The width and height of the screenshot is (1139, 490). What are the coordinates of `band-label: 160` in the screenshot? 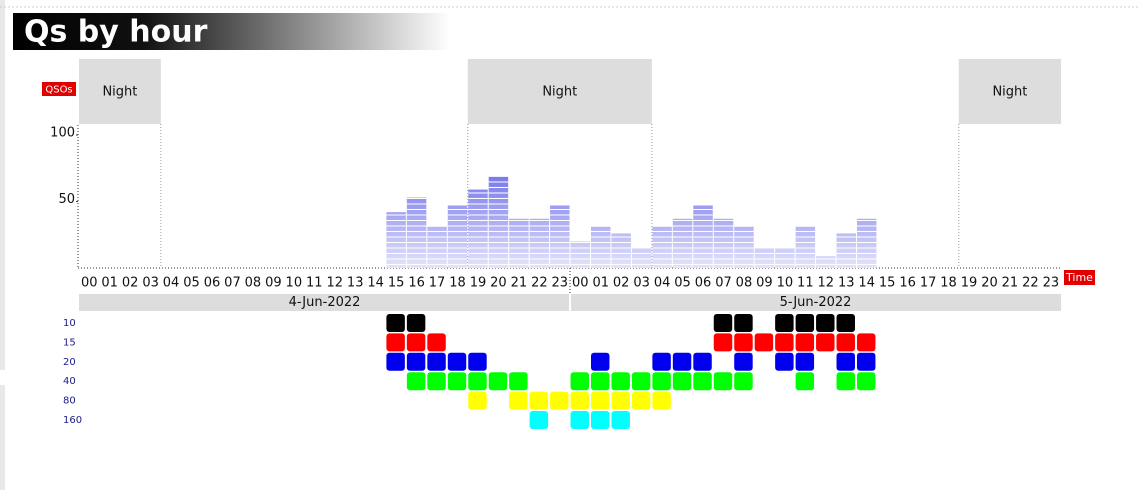 It's located at (72, 420).